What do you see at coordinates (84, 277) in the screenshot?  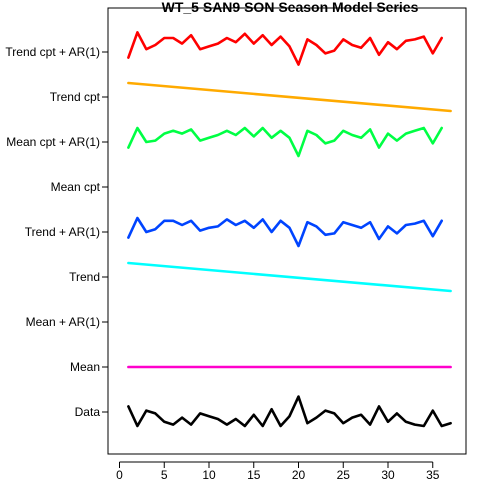 I see `y-row-label: Trend` at bounding box center [84, 277].